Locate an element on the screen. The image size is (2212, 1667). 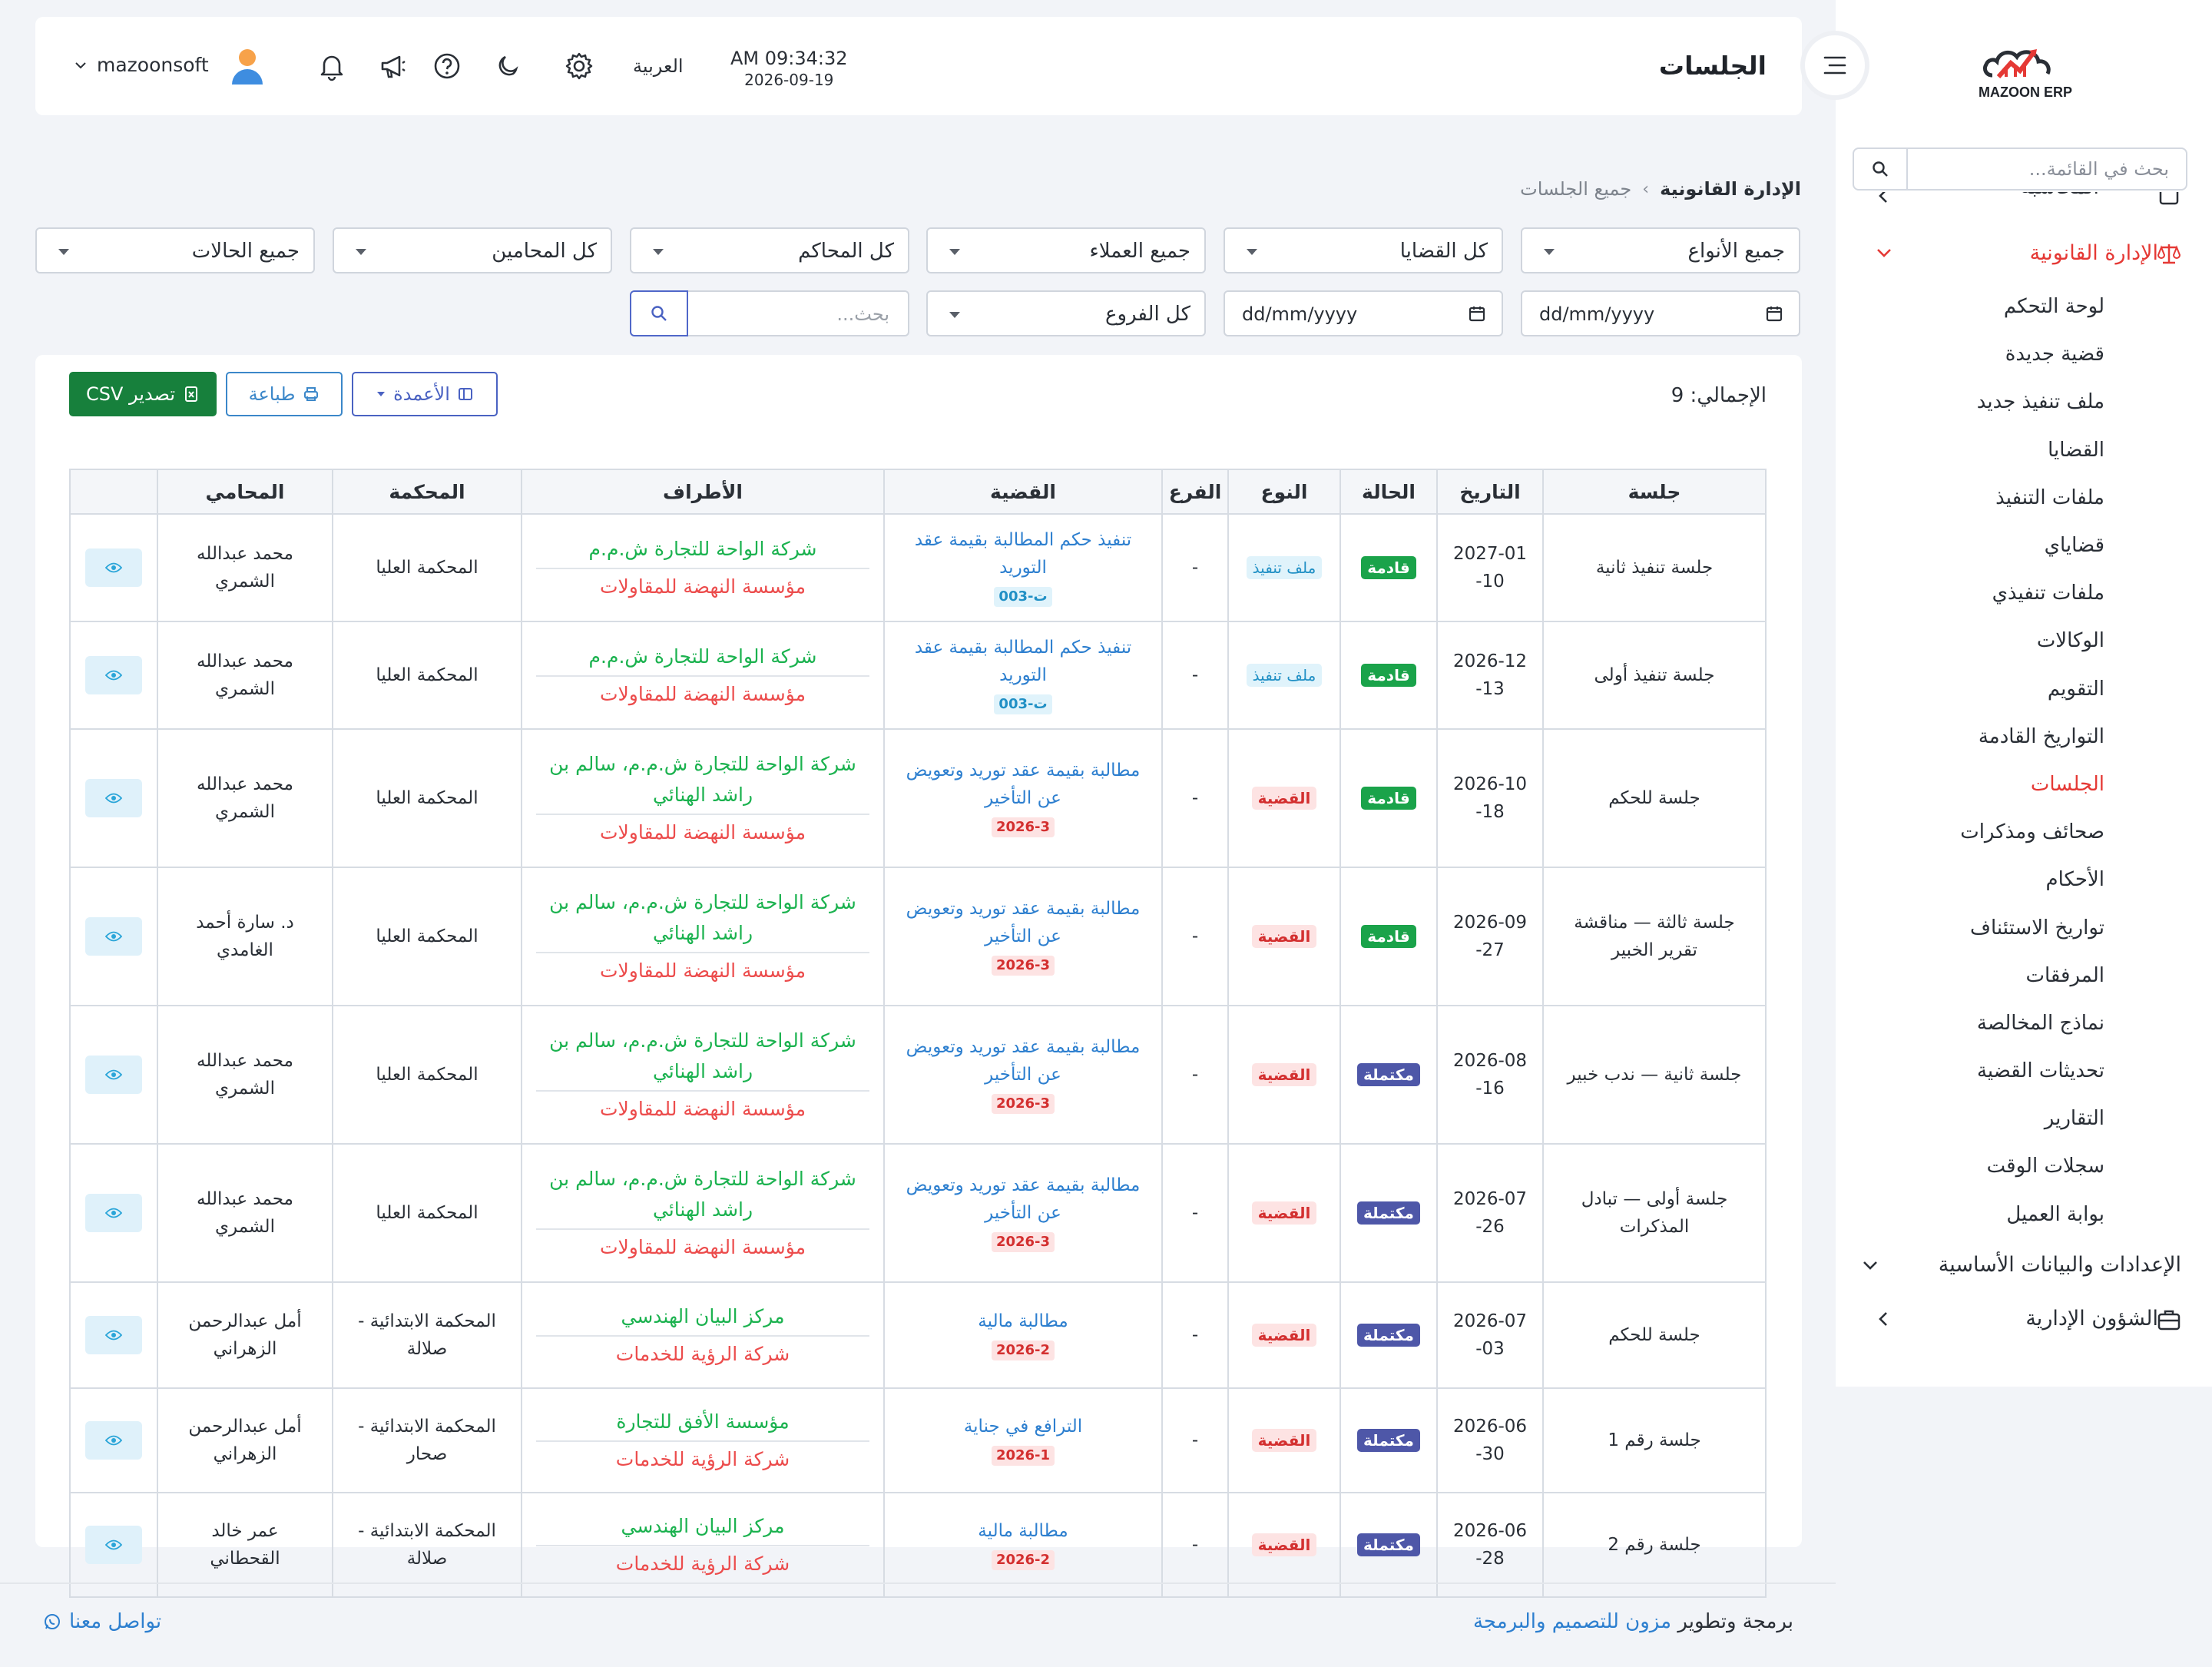
sidebar-item-upcoming-dates: التواريخ القادمة is located at coordinates (2041, 736).